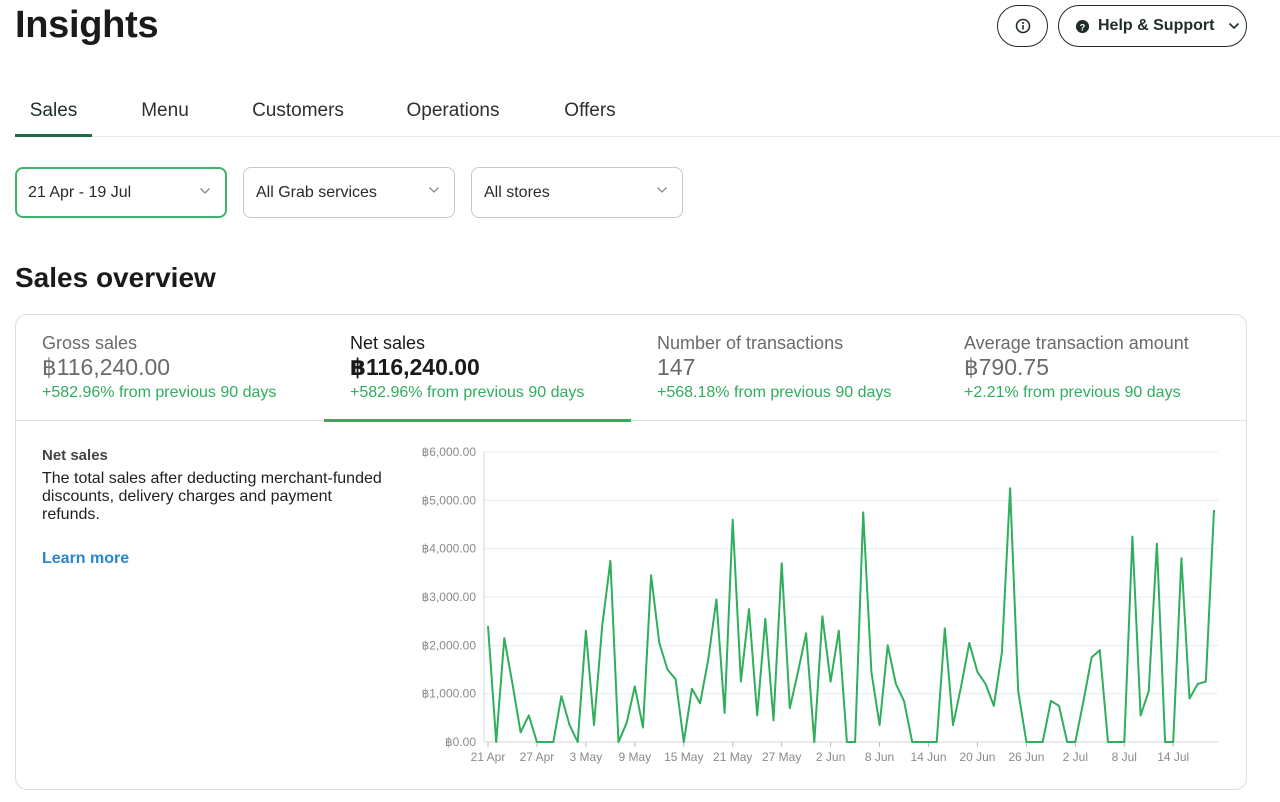  I want to click on tab-menu: Menu, so click(165, 110).